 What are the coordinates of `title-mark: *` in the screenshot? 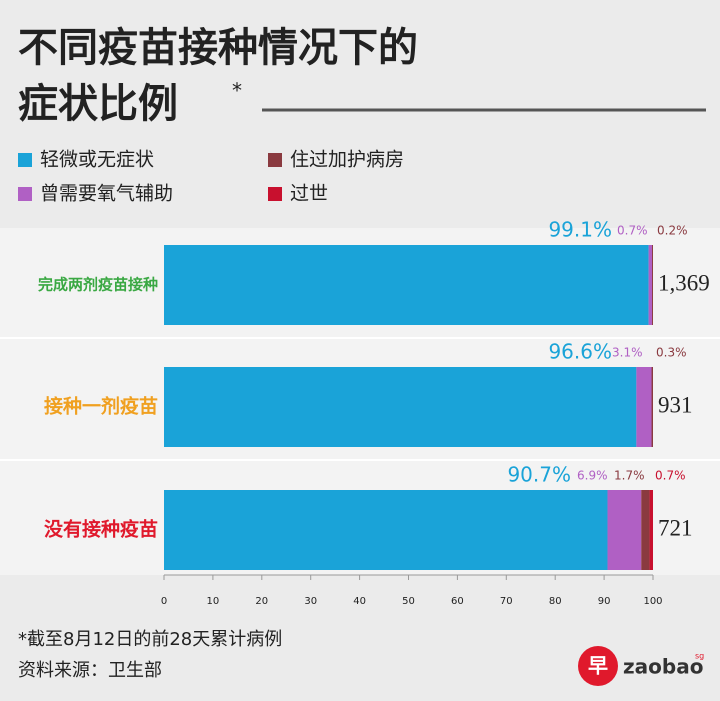 It's located at (237, 91).